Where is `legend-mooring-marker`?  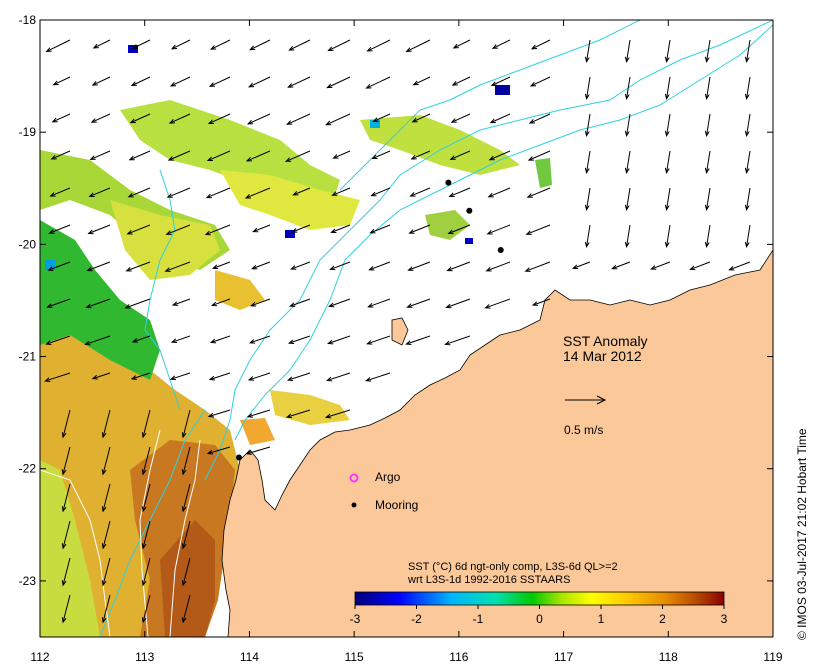
legend-mooring-marker is located at coordinates (354, 505).